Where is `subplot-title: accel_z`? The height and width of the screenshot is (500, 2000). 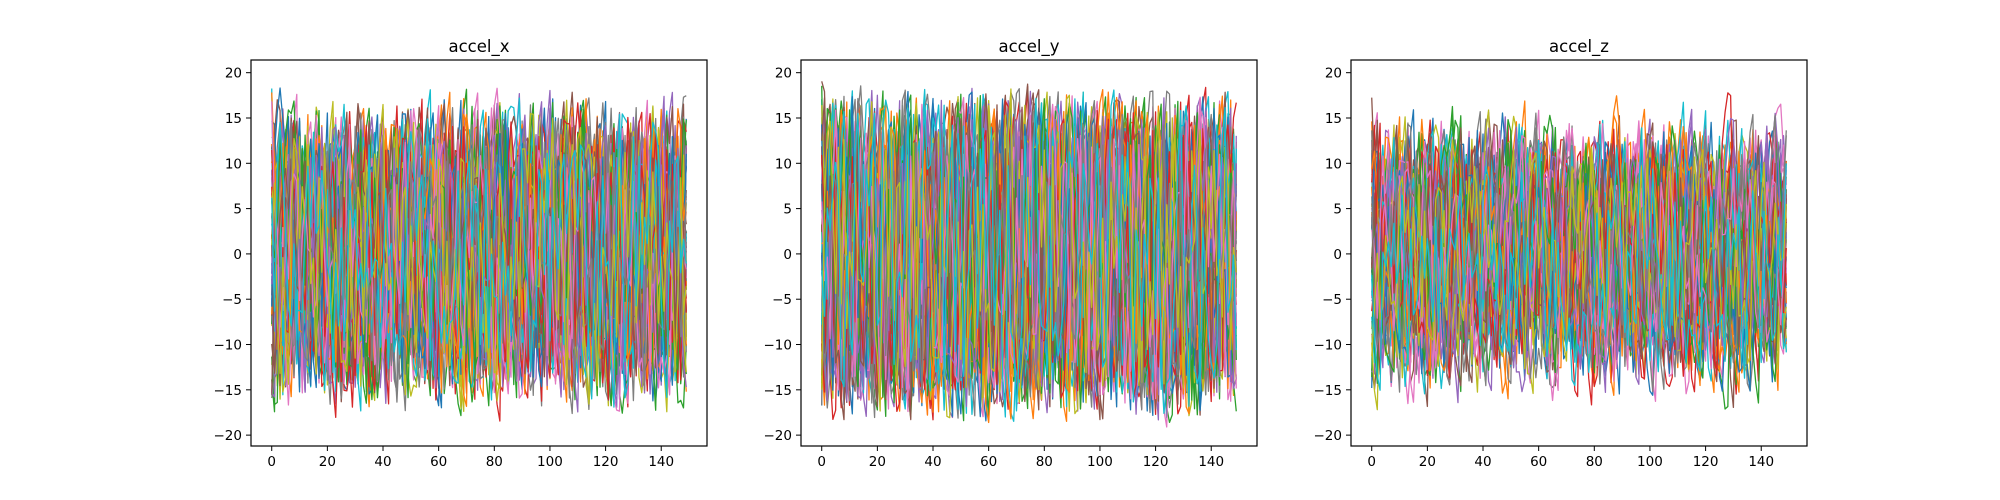
subplot-title: accel_z is located at coordinates (1579, 47).